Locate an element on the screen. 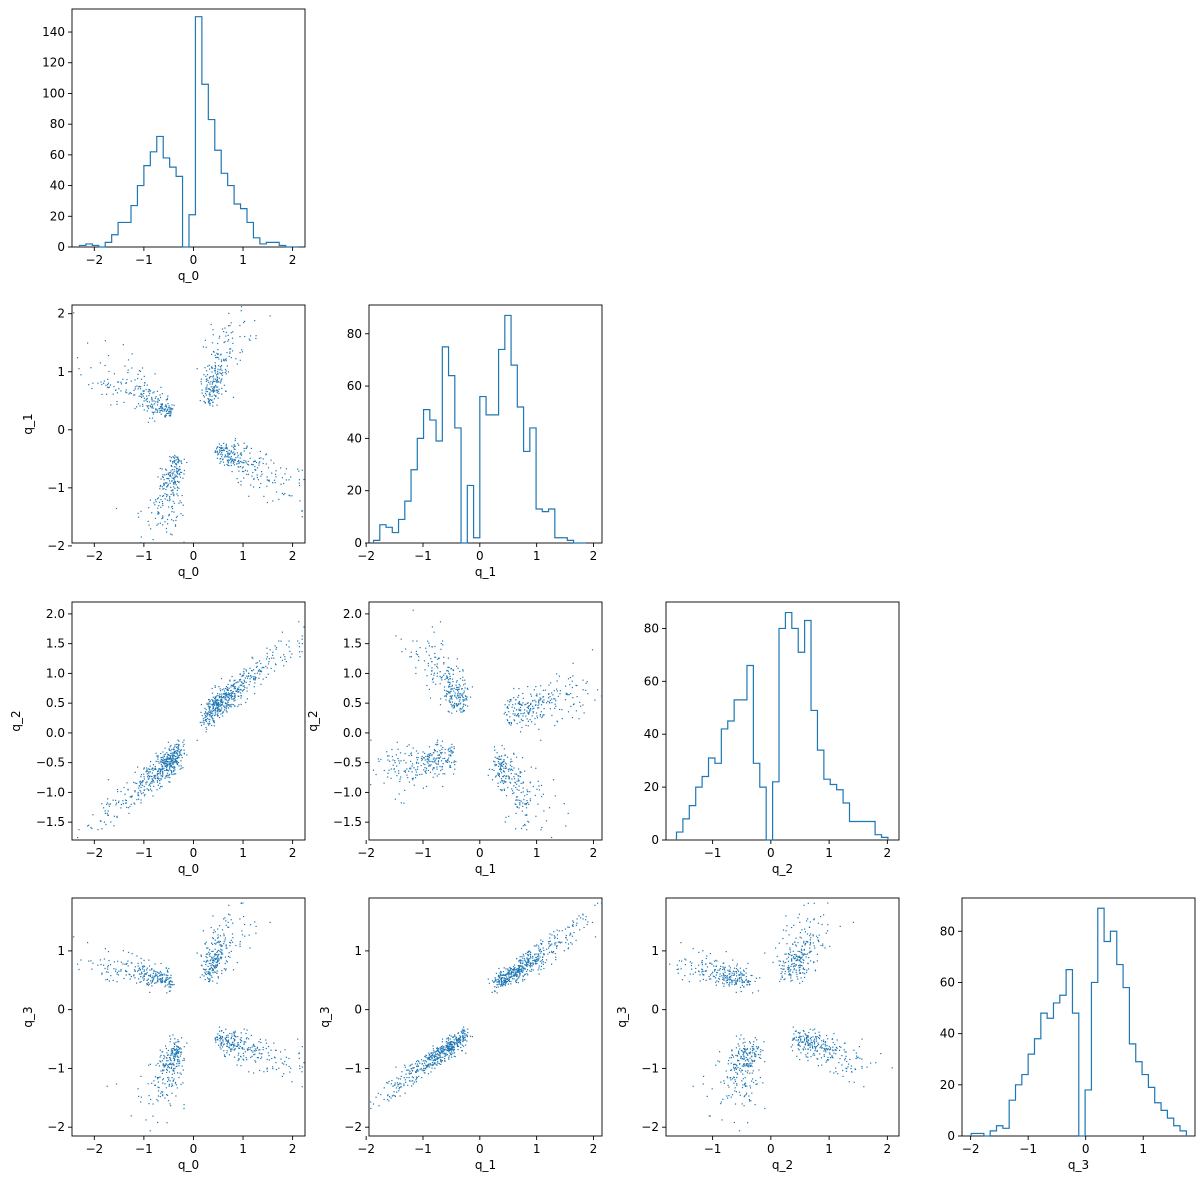  scatter-q_0-vs-q_2-xtick-label: 2 is located at coordinates (293, 853).